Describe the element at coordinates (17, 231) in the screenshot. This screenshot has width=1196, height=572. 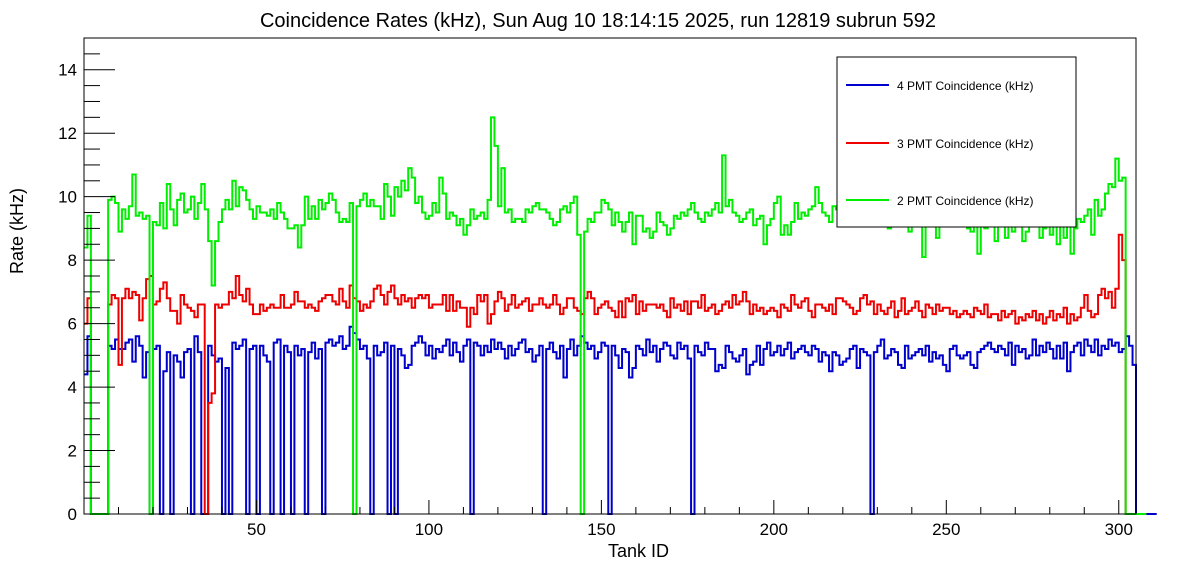
I see `y-axis-title: Rate (kHz)` at that location.